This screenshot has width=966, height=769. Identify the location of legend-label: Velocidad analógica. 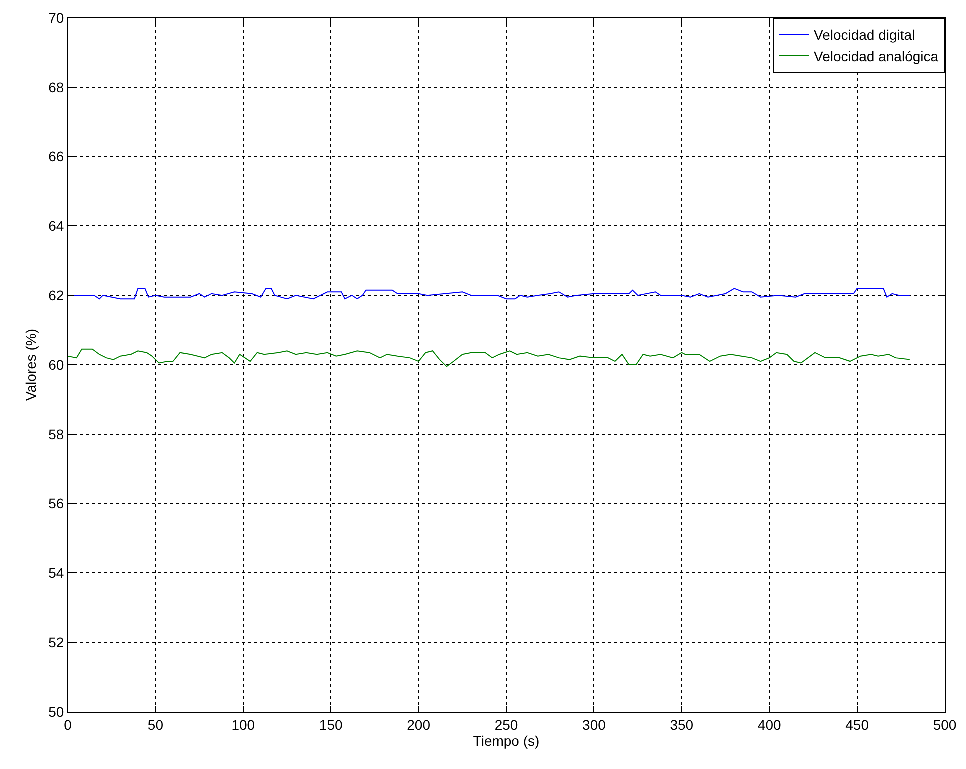
(876, 56).